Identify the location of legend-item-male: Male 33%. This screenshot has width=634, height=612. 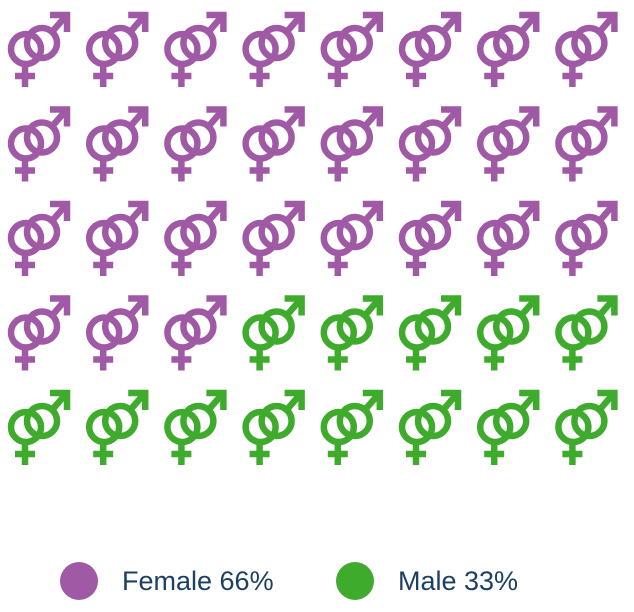
(427, 581).